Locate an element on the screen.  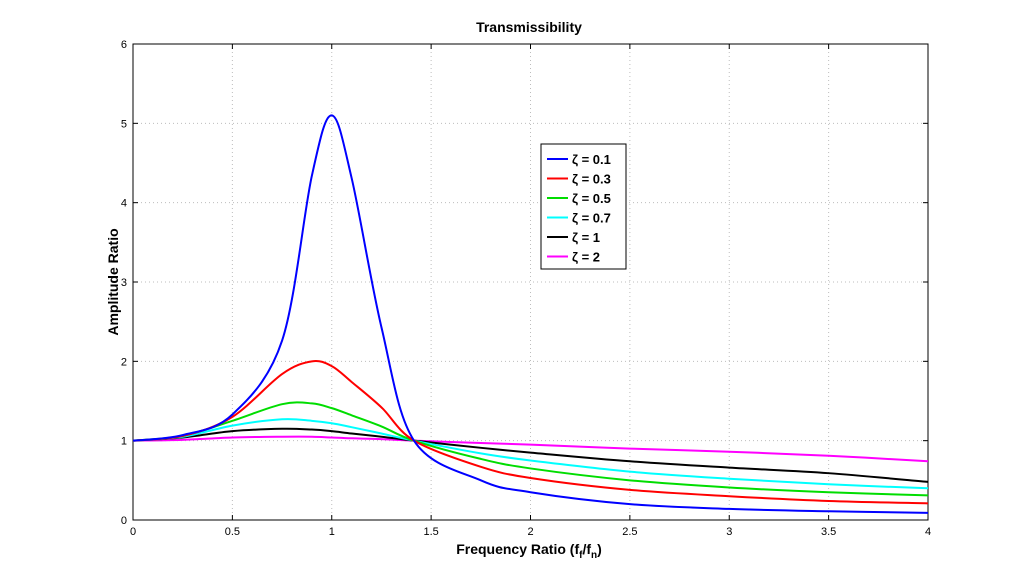
x-axis-label-main: Frequency Ratio (f is located at coordinates (517, 549).